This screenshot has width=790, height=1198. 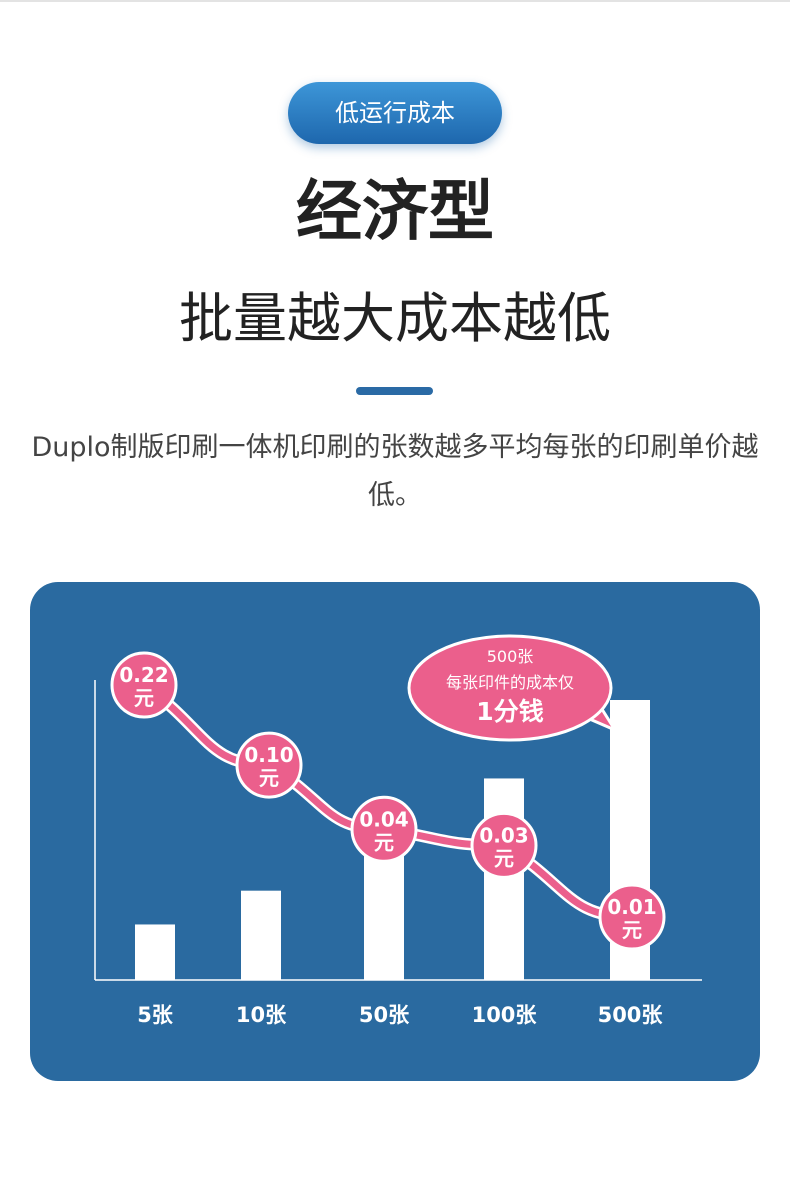 I want to click on cost-label-value-3: 0.03, so click(x=503, y=835).